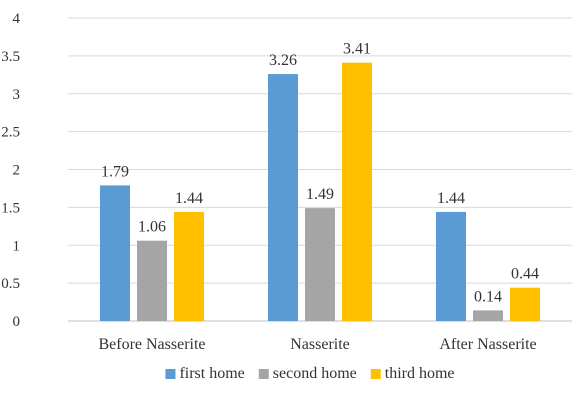 The image size is (576, 393). Describe the element at coordinates (525, 274) in the screenshot. I see `data-label: 0.44` at that location.